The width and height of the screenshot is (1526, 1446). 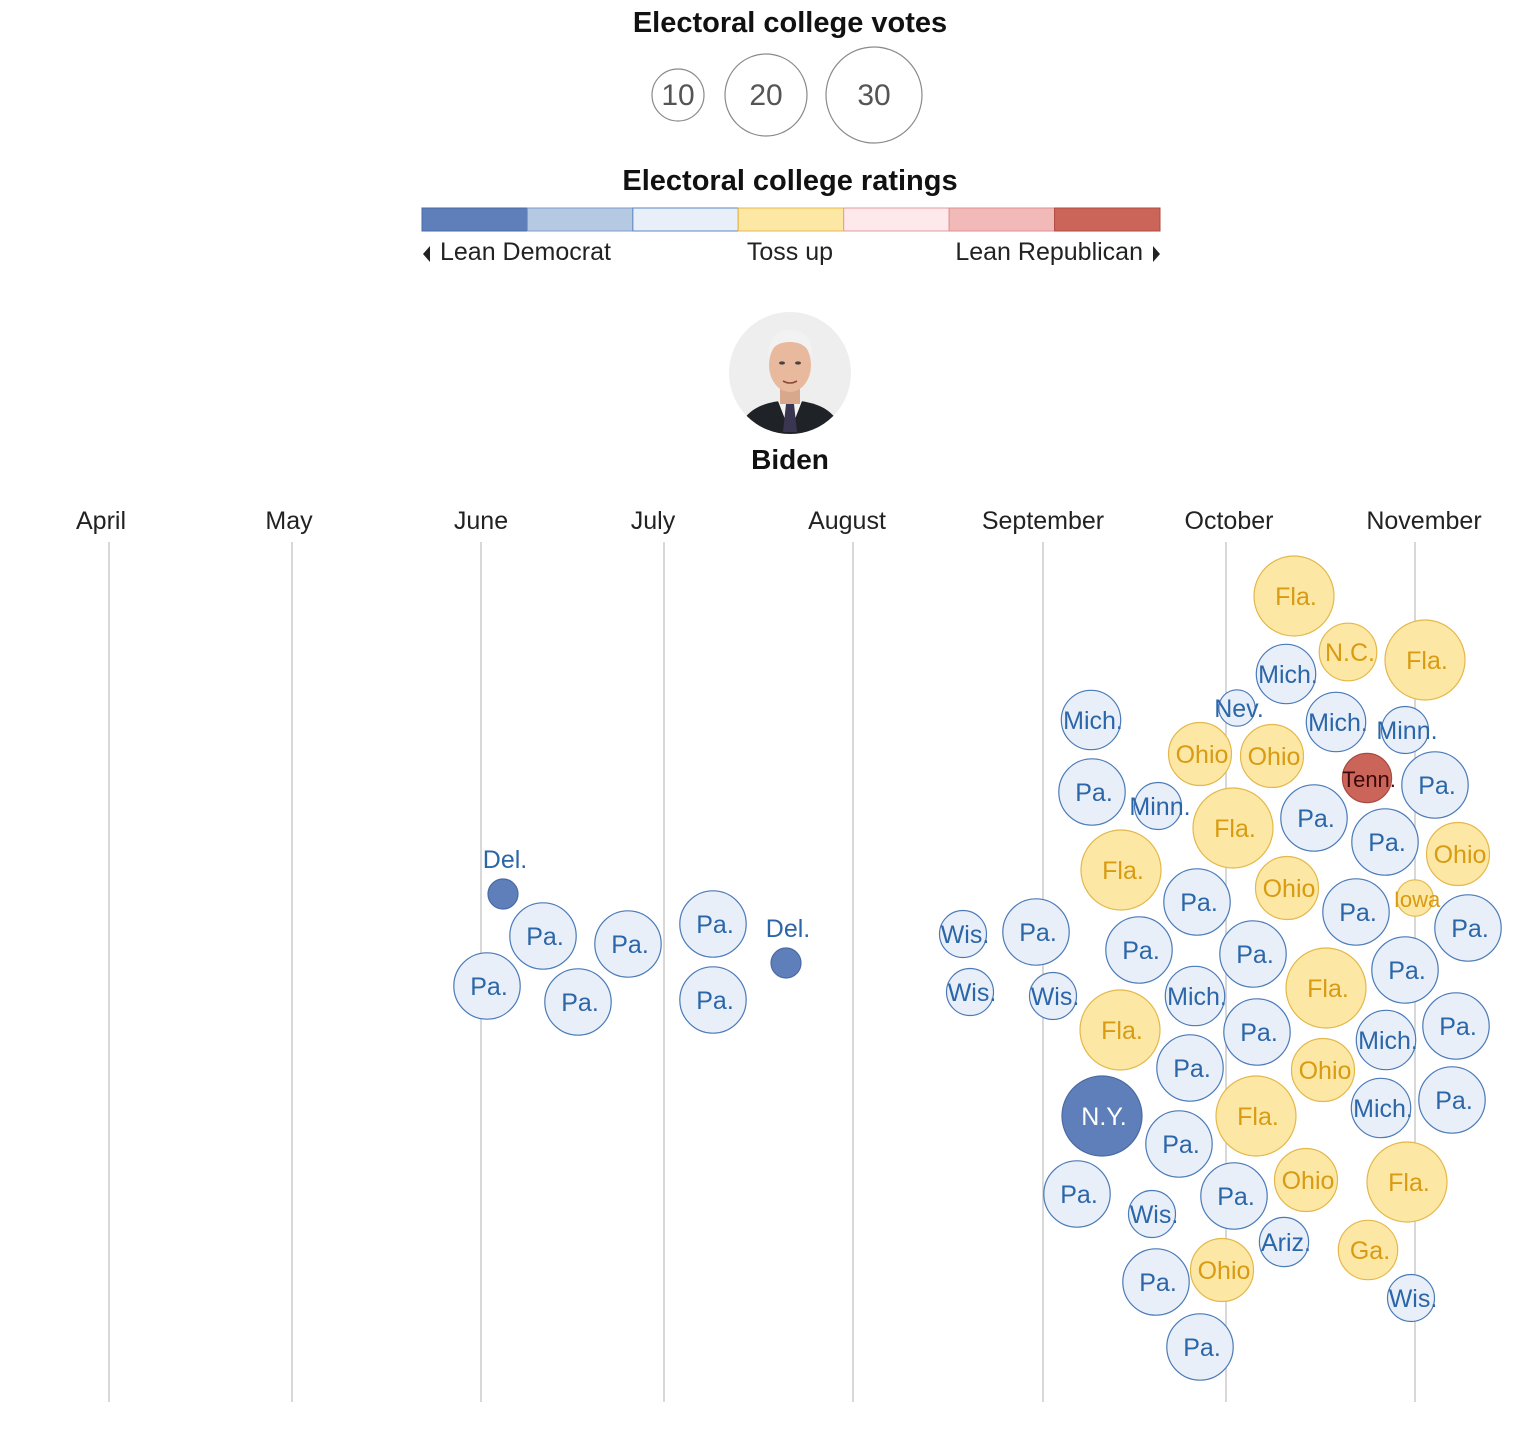 What do you see at coordinates (1239, 709) in the screenshot?
I see `visit-bubble-label: Nev.` at bounding box center [1239, 709].